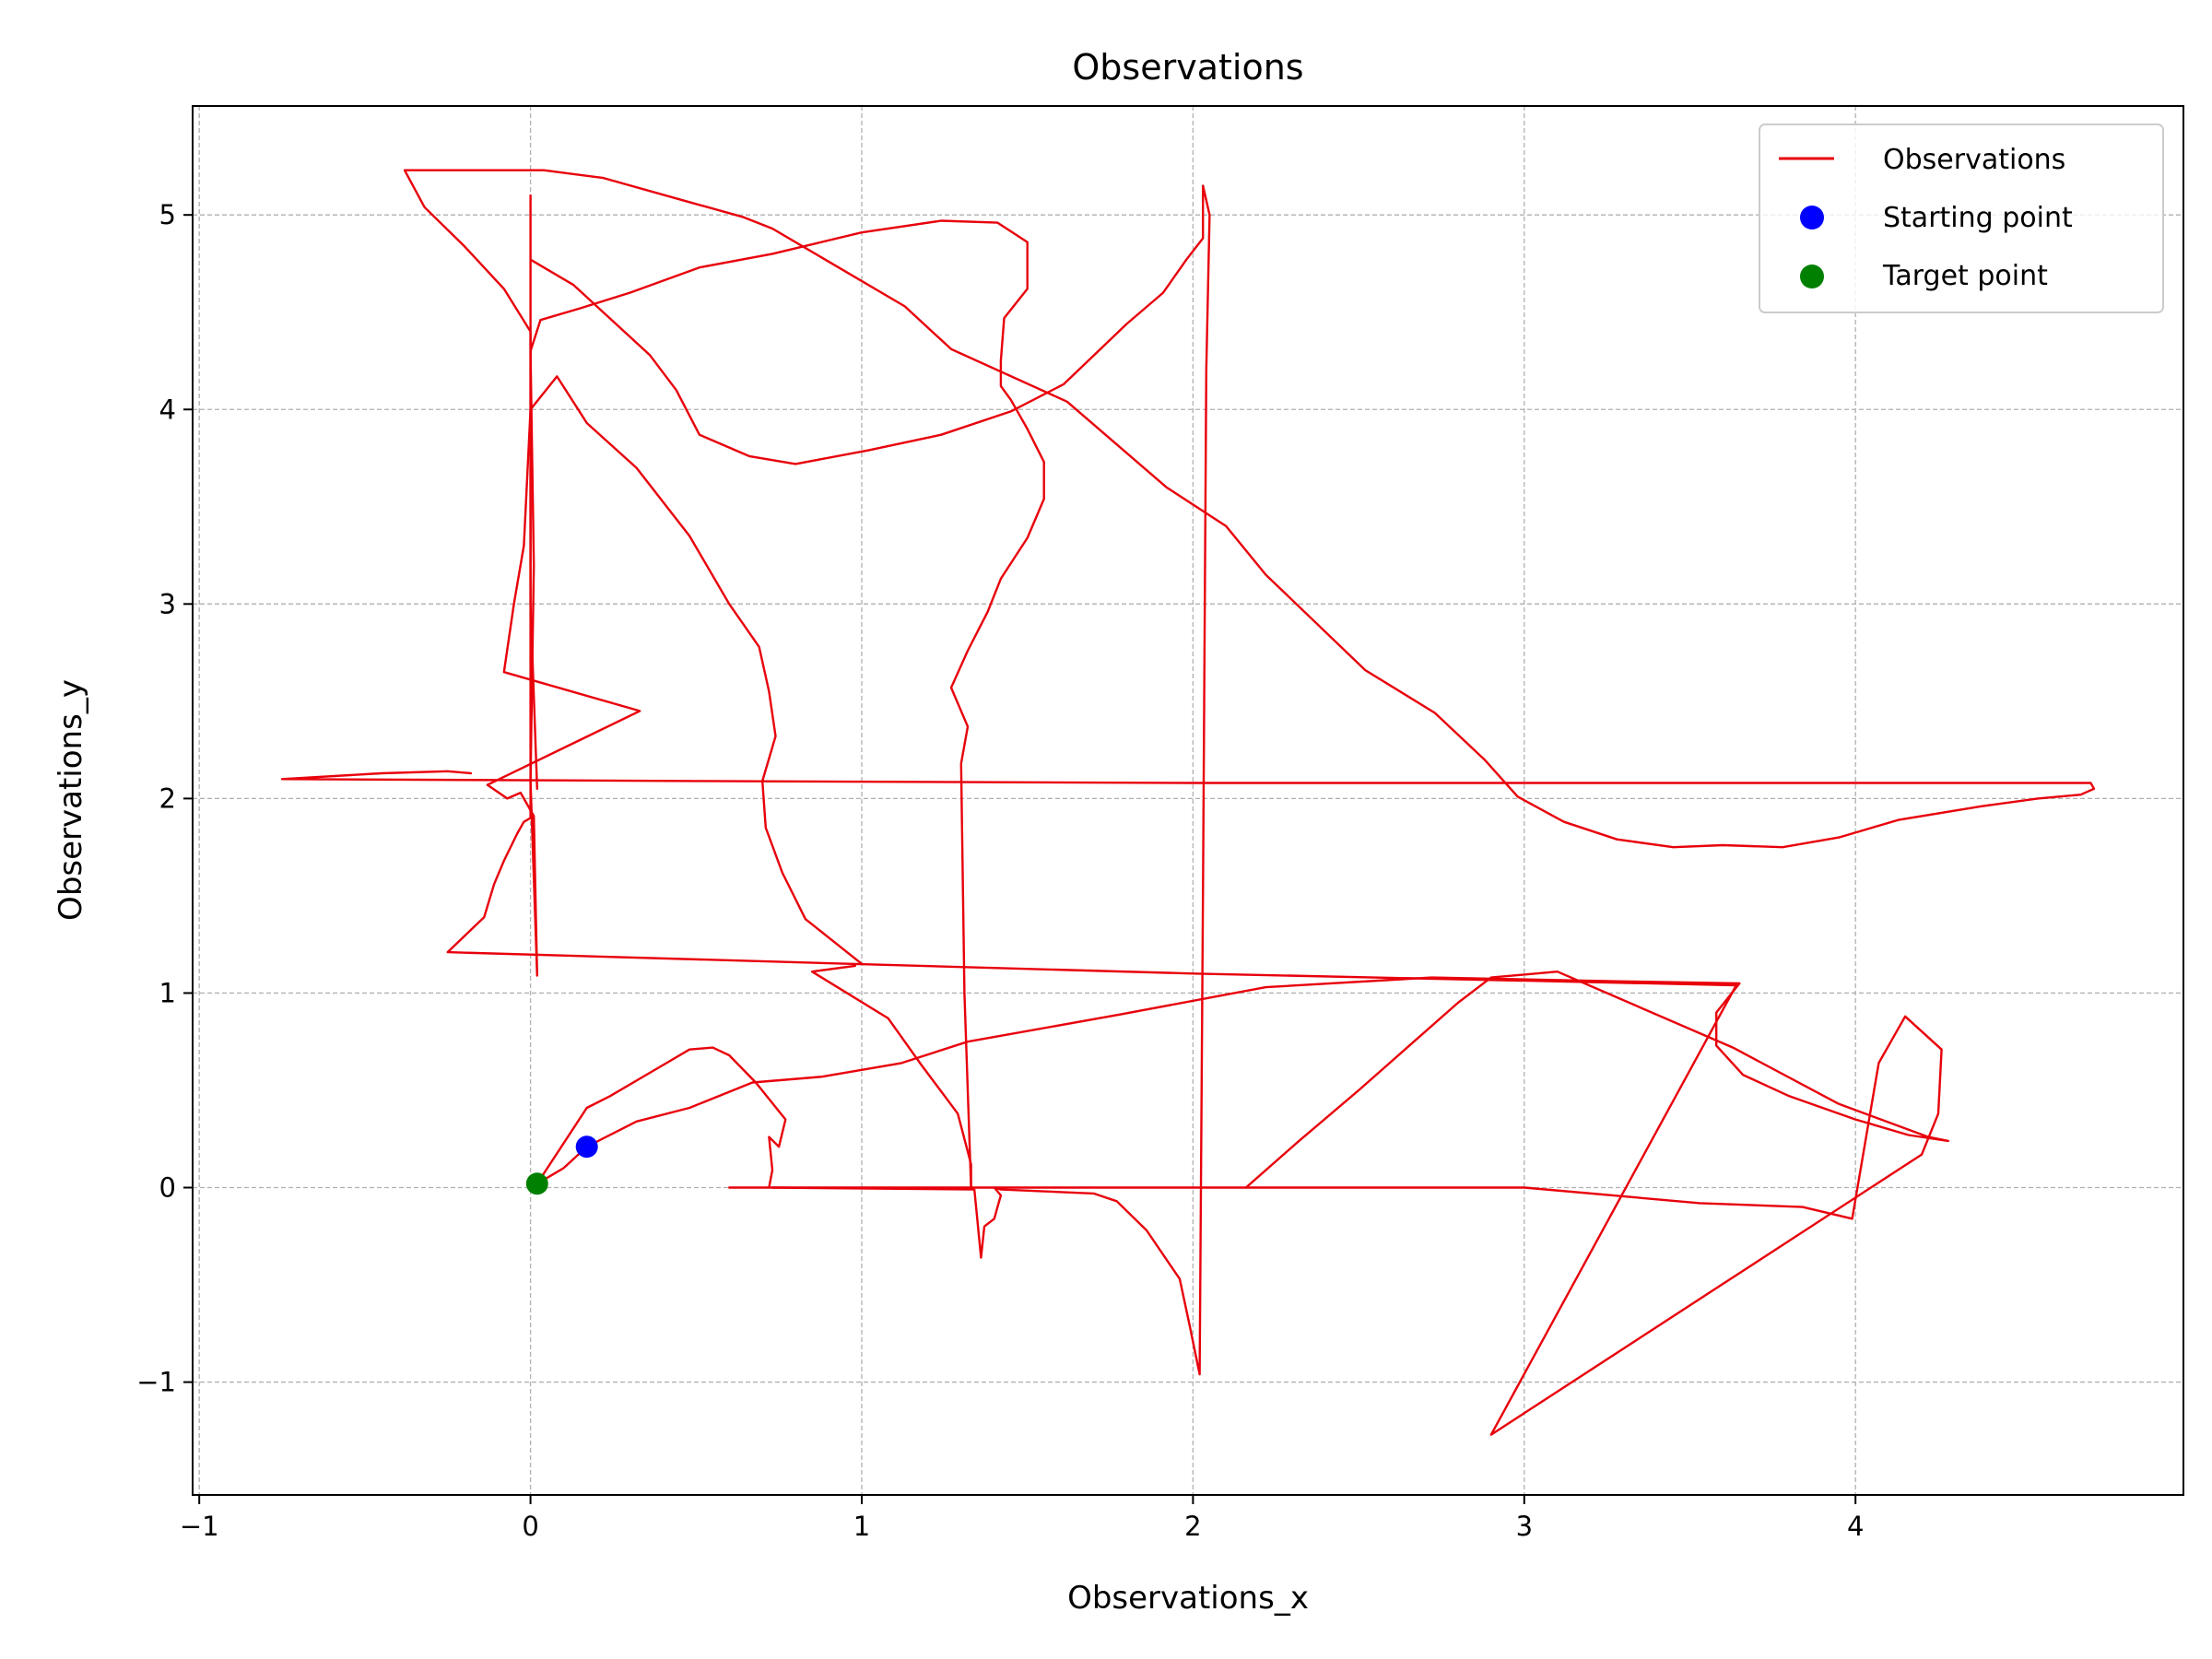 The image size is (2212, 1659). I want to click on x-tick-label: 4, so click(1855, 1526).